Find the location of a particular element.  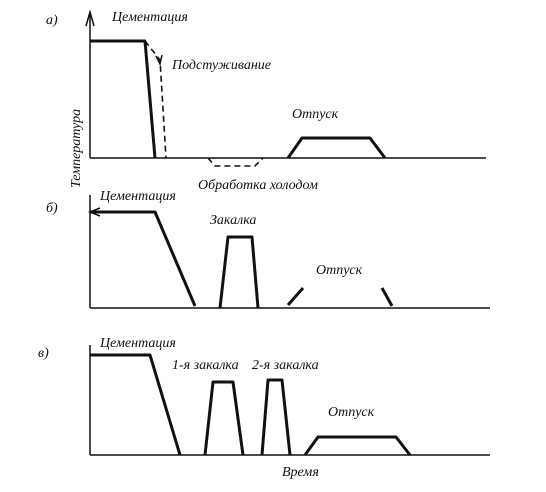

axis-arrow is located at coordinates (90, 18).